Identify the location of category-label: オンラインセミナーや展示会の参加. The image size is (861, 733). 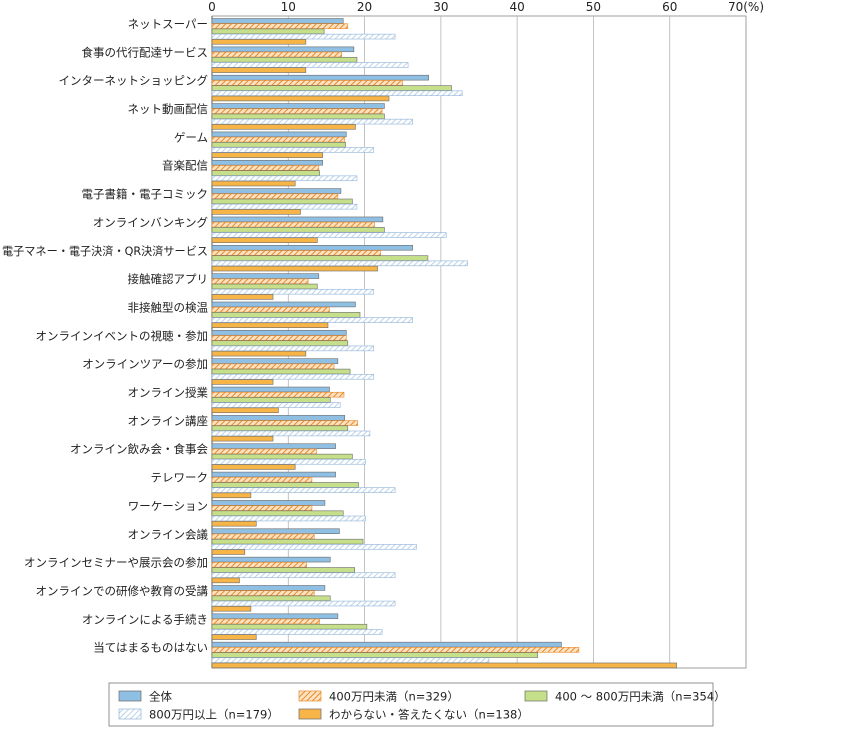
(116, 563).